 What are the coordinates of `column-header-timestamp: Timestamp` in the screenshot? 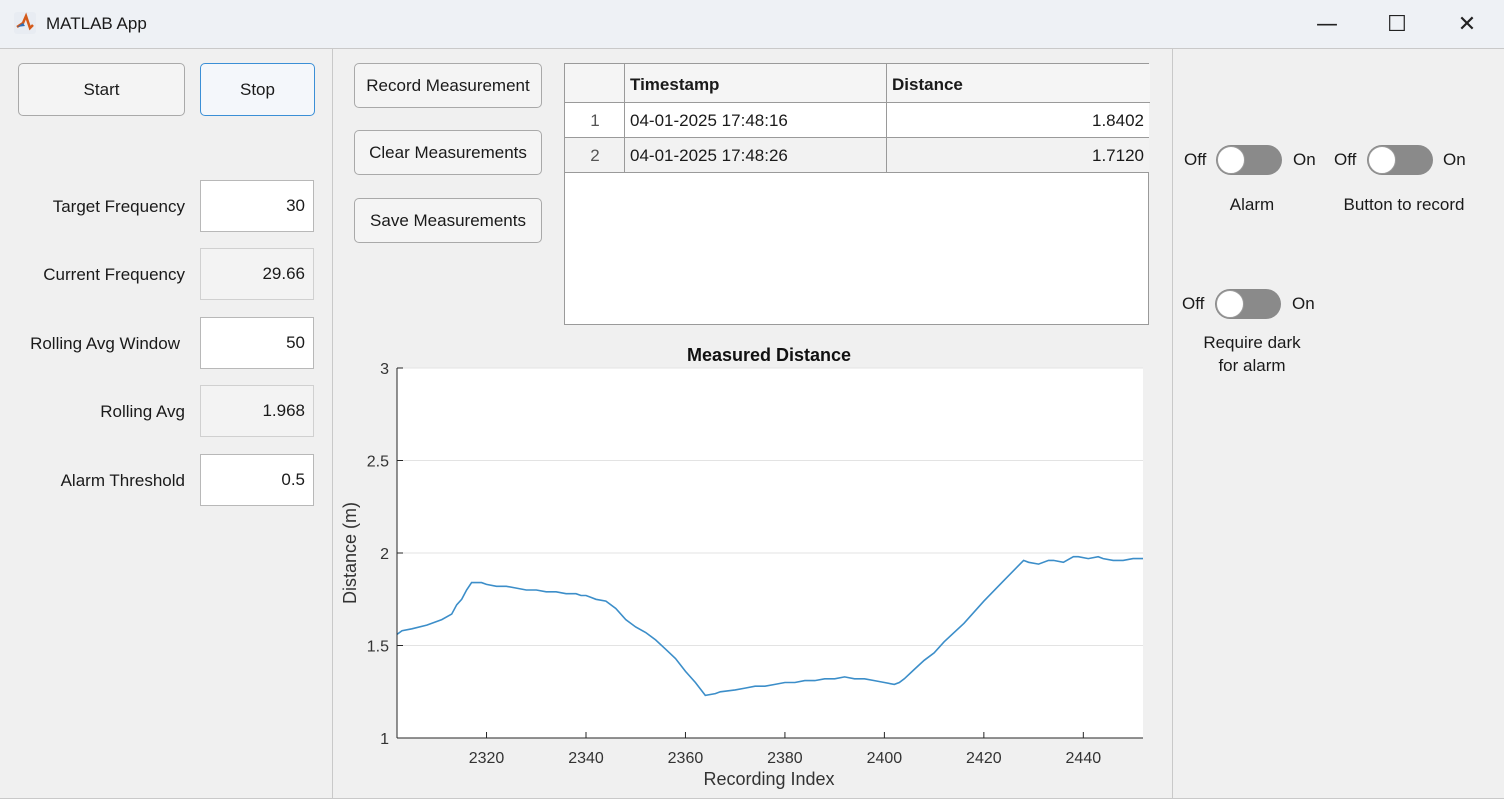 It's located at (756, 83).